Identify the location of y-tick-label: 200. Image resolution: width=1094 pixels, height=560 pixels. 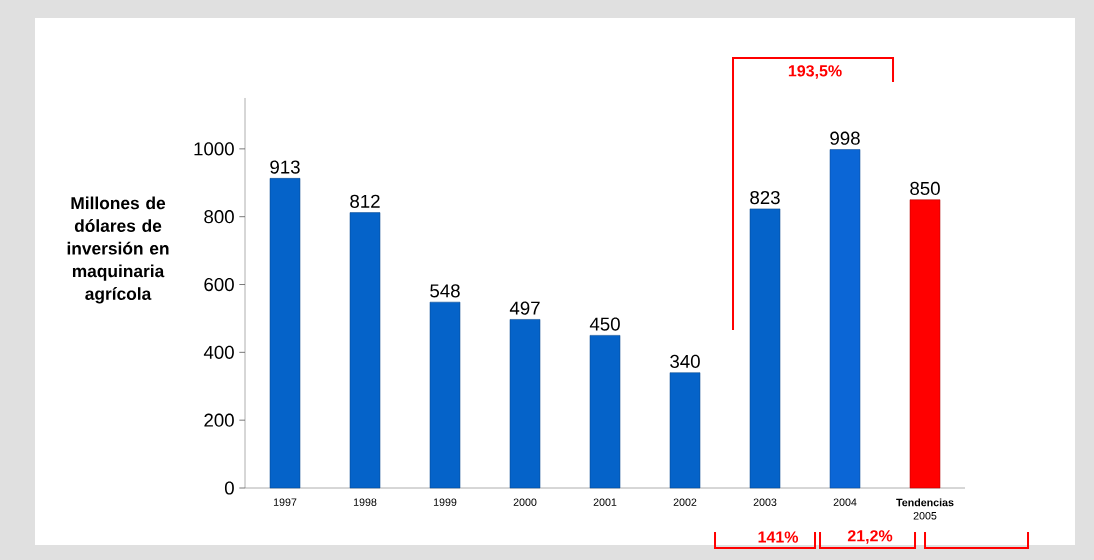
(219, 420).